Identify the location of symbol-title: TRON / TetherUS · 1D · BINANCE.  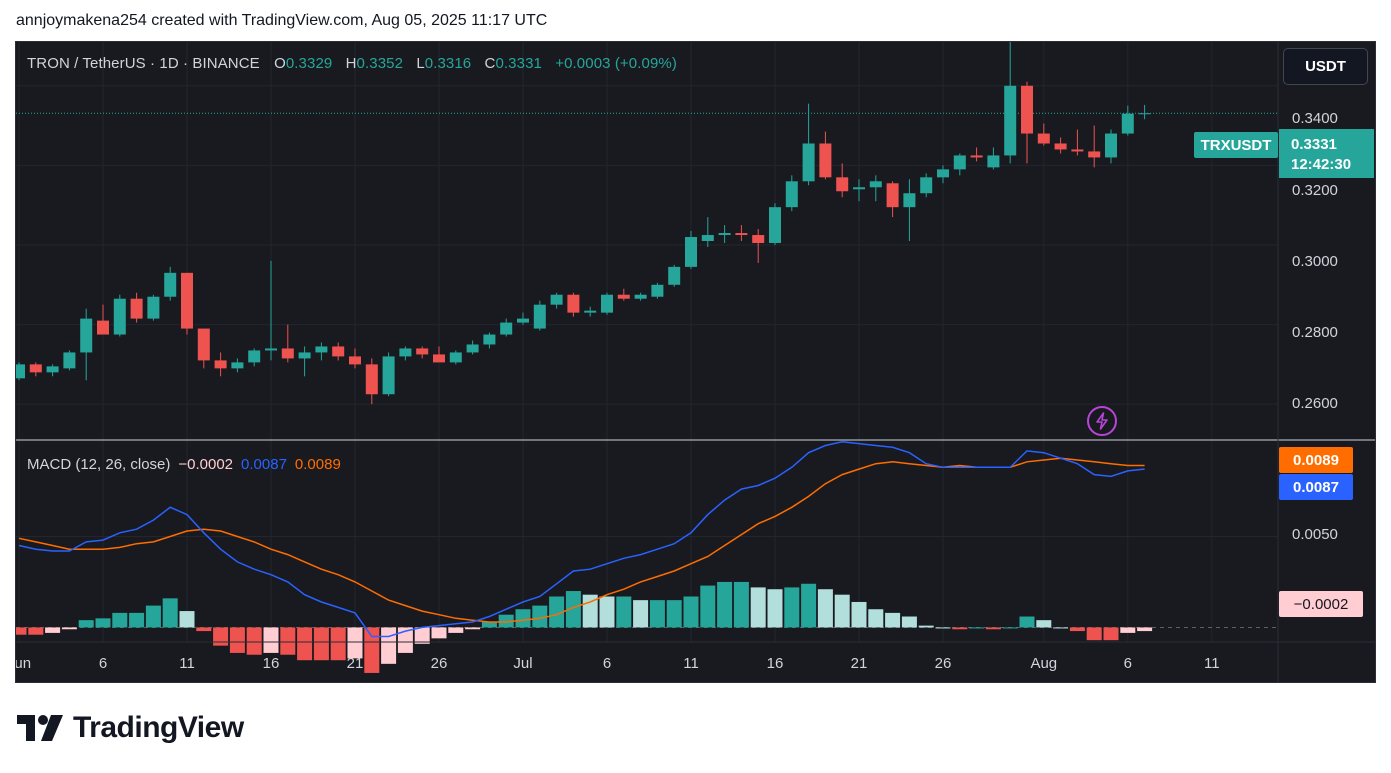
(143, 63).